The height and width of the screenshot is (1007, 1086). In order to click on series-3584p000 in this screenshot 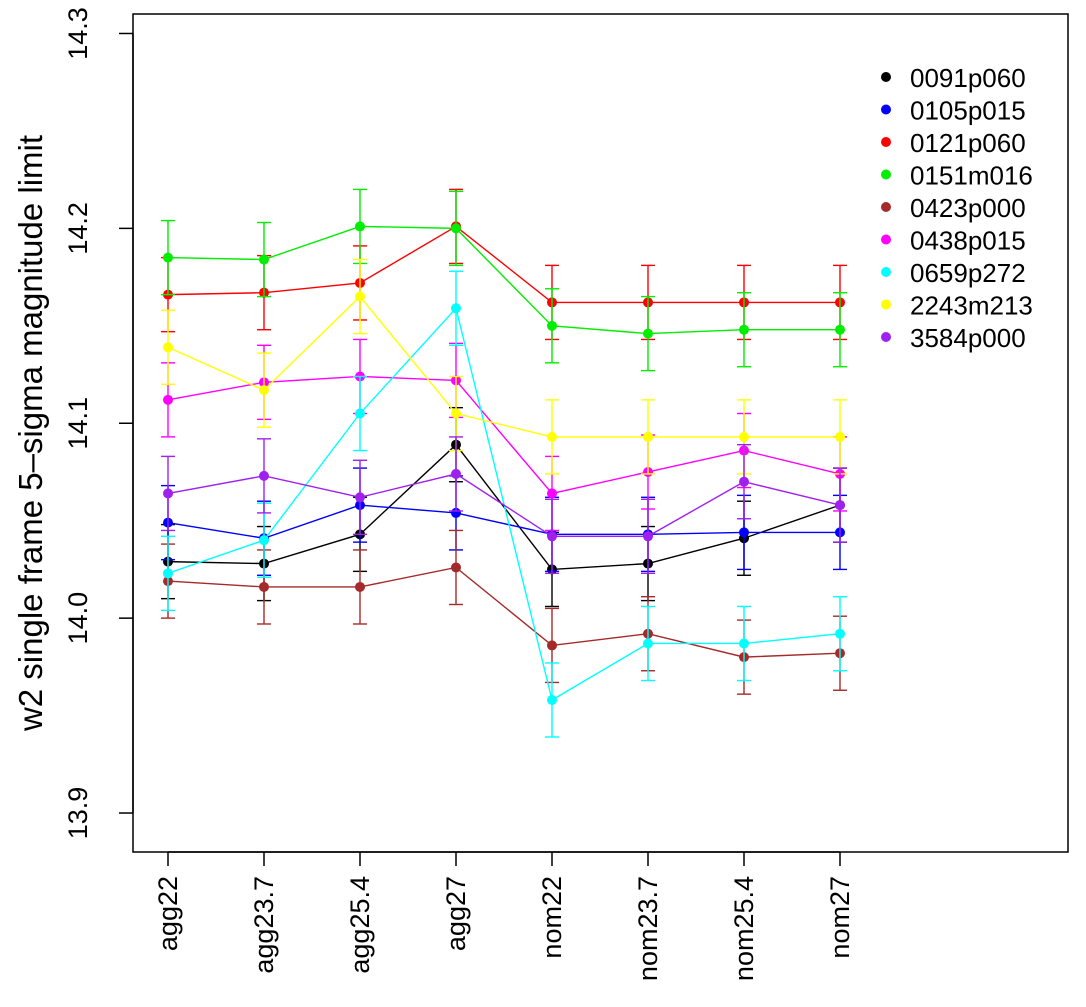, I will do `click(504, 505)`.